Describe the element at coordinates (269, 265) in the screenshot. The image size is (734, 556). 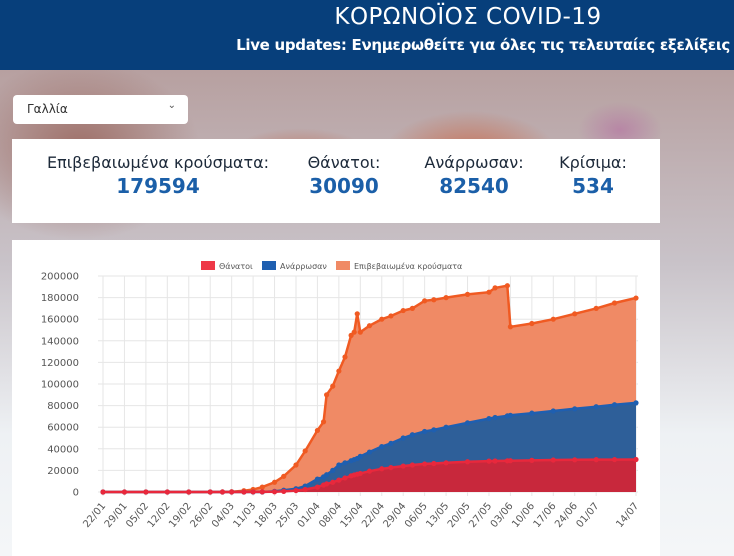
I see `legend-swatch-recovered` at that location.